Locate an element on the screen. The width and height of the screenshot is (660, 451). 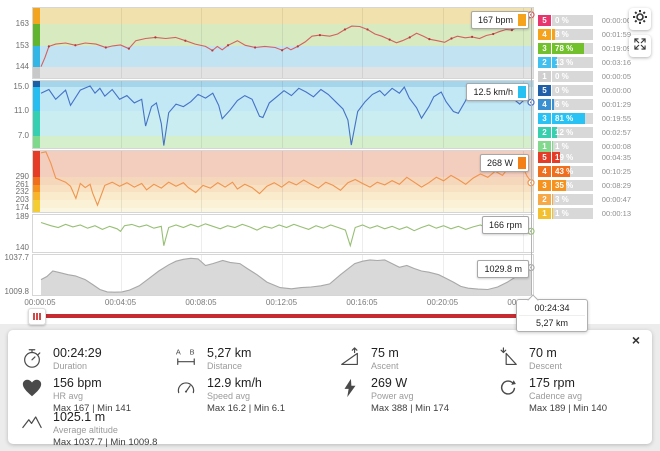
power-value-tooltip: 268 W is located at coordinates (504, 163).